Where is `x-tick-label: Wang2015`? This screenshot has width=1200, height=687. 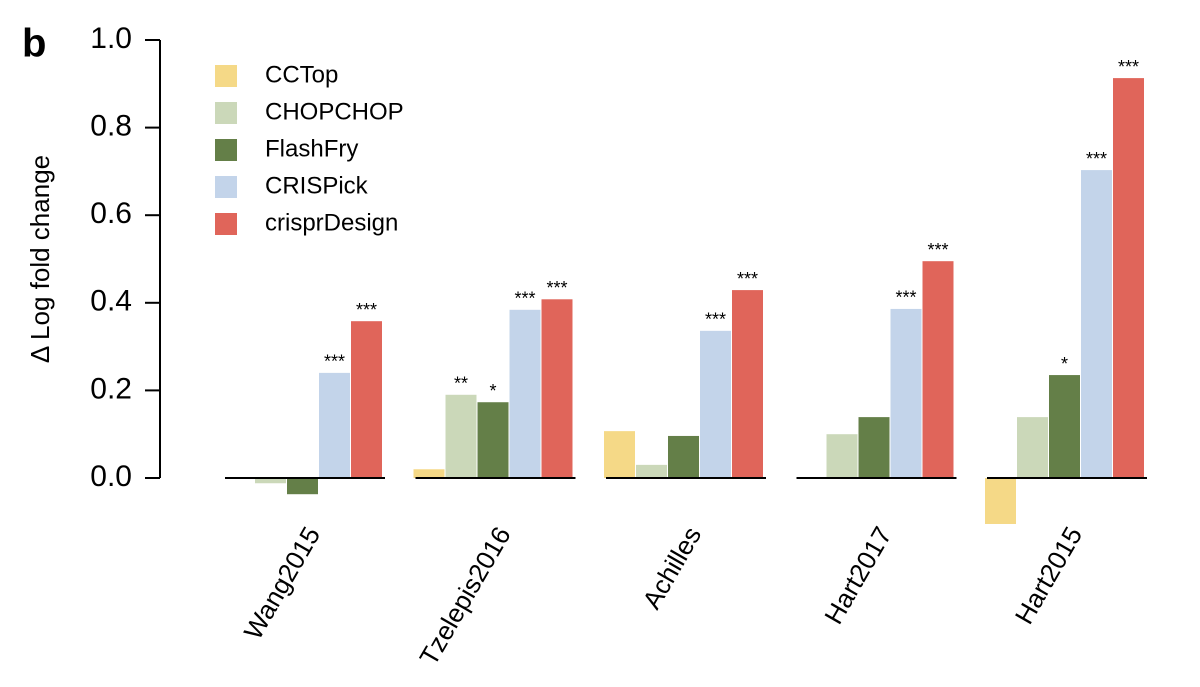
x-tick-label: Wang2015 is located at coordinates (282, 582).